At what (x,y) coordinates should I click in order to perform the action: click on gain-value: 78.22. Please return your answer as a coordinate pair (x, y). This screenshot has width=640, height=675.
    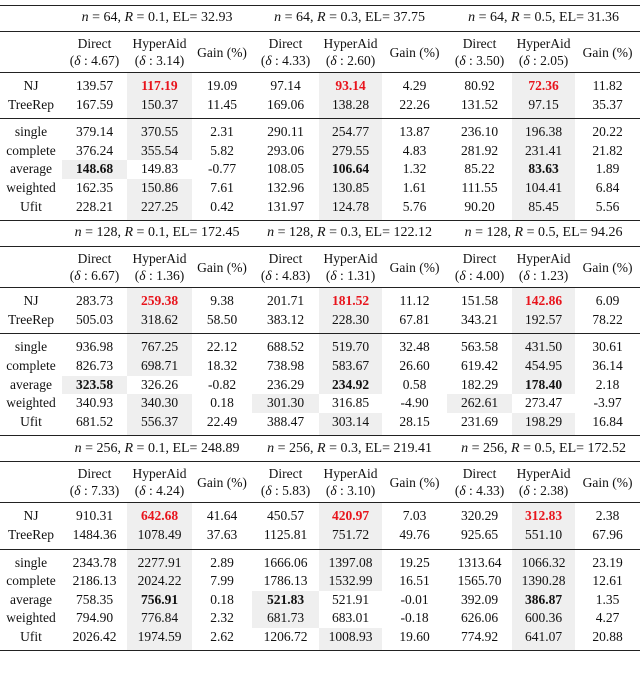
    Looking at the image, I should click on (607, 319).